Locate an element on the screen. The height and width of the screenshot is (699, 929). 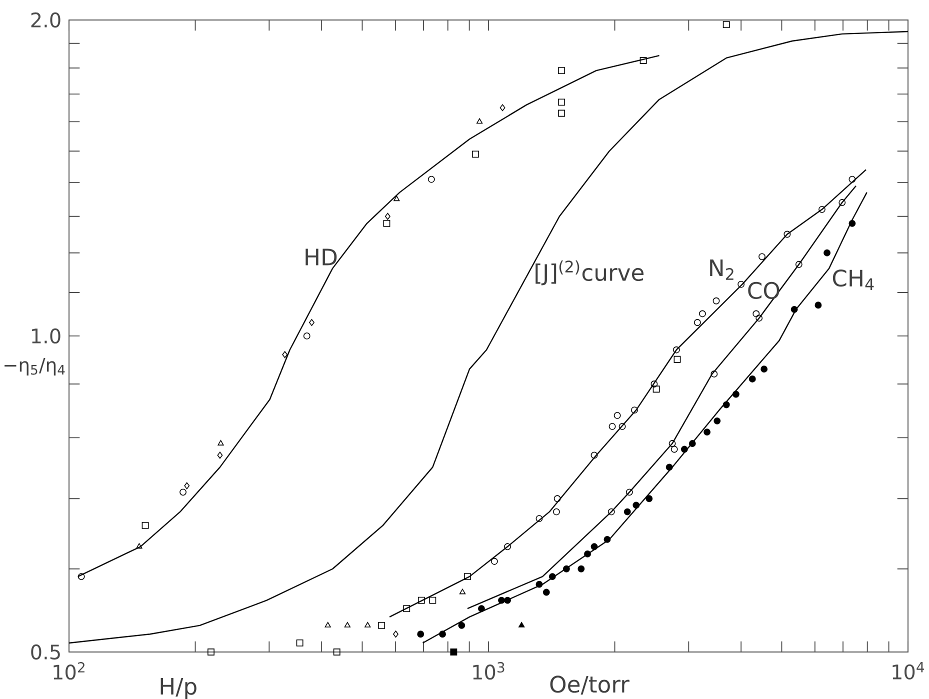
x-axis-title: H/p is located at coordinates (178, 688).